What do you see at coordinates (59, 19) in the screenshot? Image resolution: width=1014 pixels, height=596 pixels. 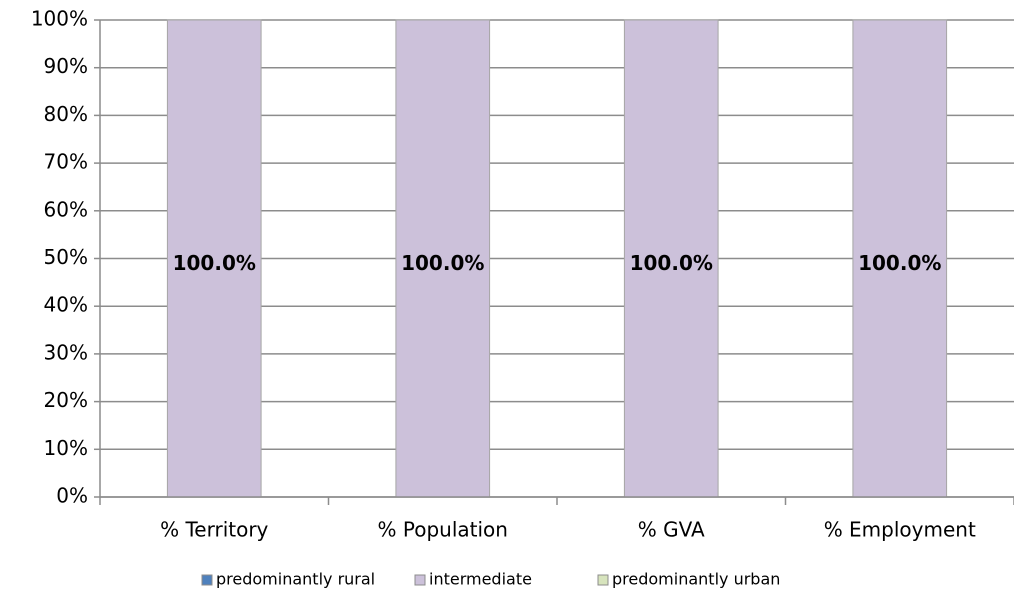 I see `y-tick-label: 100%` at bounding box center [59, 19].